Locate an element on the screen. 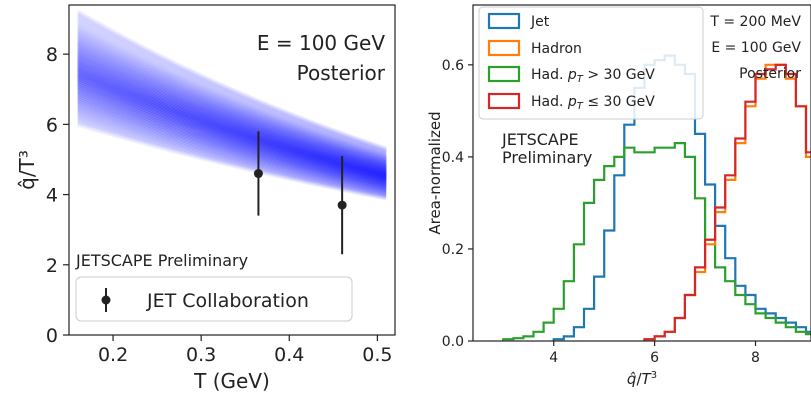 The width and height of the screenshot is (811, 394). legend-swatch-hadron is located at coordinates (504, 48).